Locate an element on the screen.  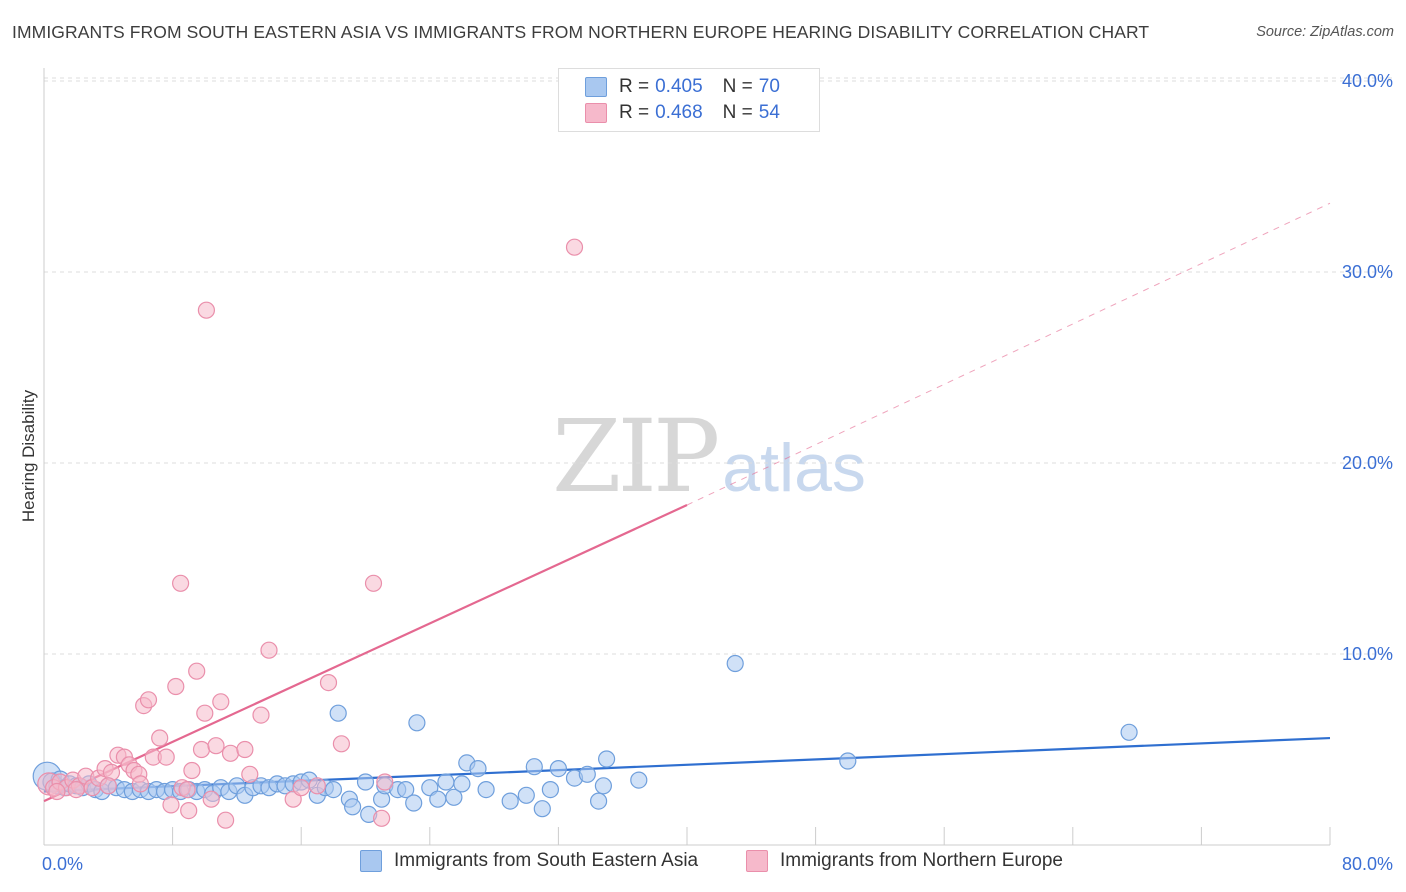
bottom-legend-series1: Immigrants from South Eastern Asia is located at coordinates (529, 861).